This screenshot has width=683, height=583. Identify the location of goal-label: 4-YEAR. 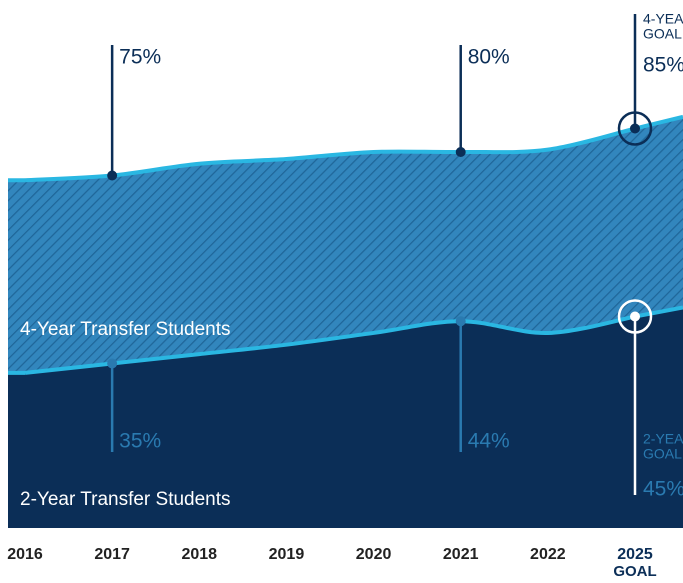
(663, 19).